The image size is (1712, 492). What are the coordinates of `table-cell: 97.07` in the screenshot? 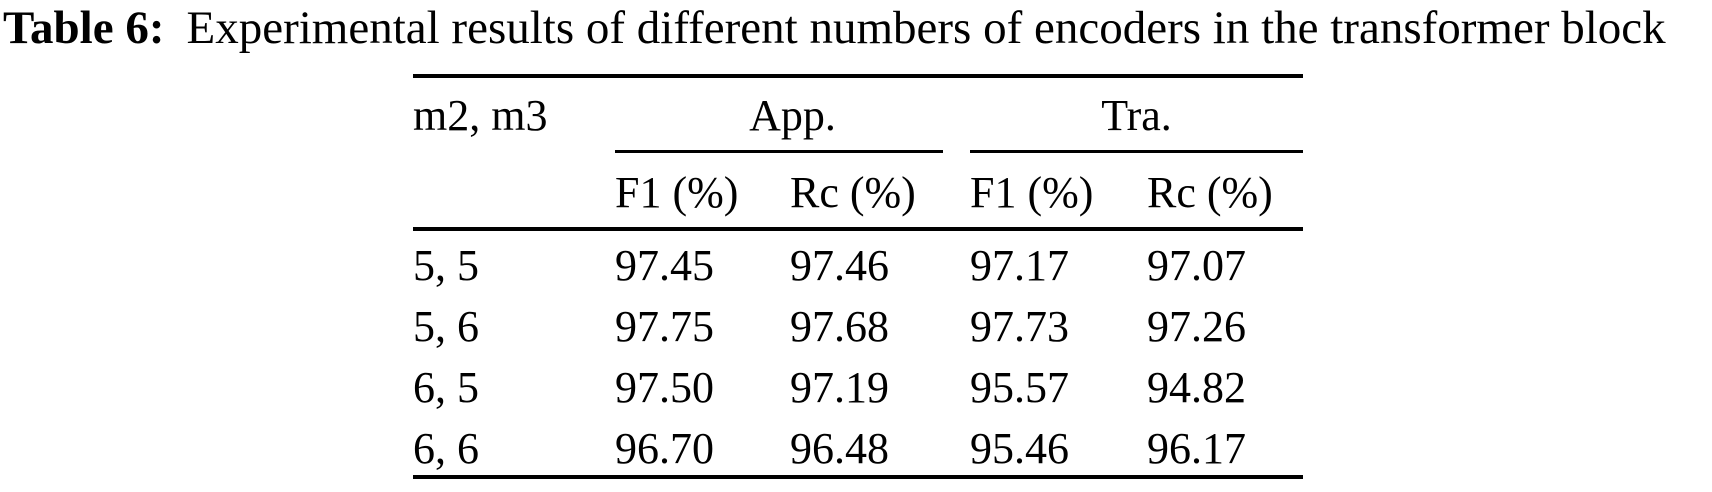 It's located at (1196, 265).